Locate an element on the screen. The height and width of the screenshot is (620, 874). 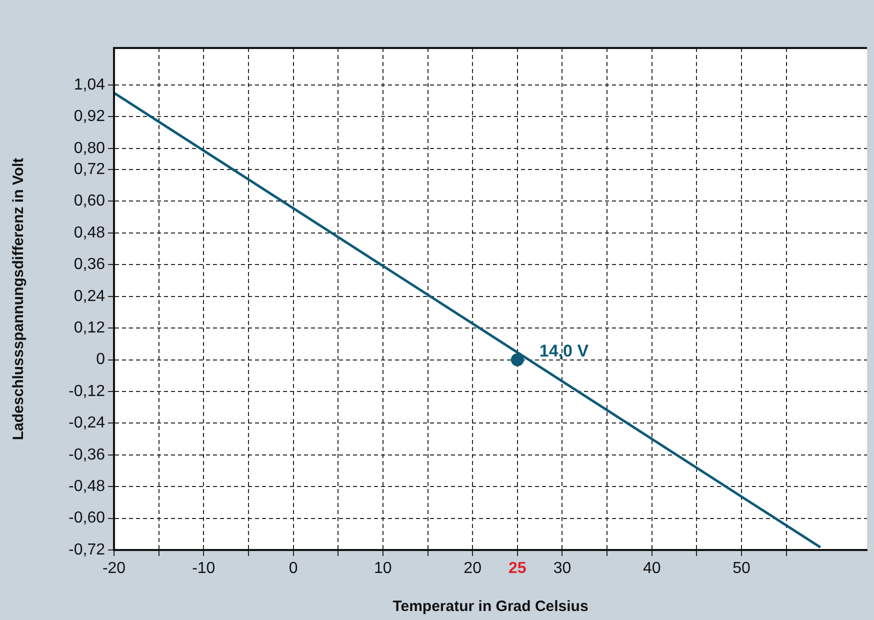
x-tick-label: 0 is located at coordinates (293, 569).